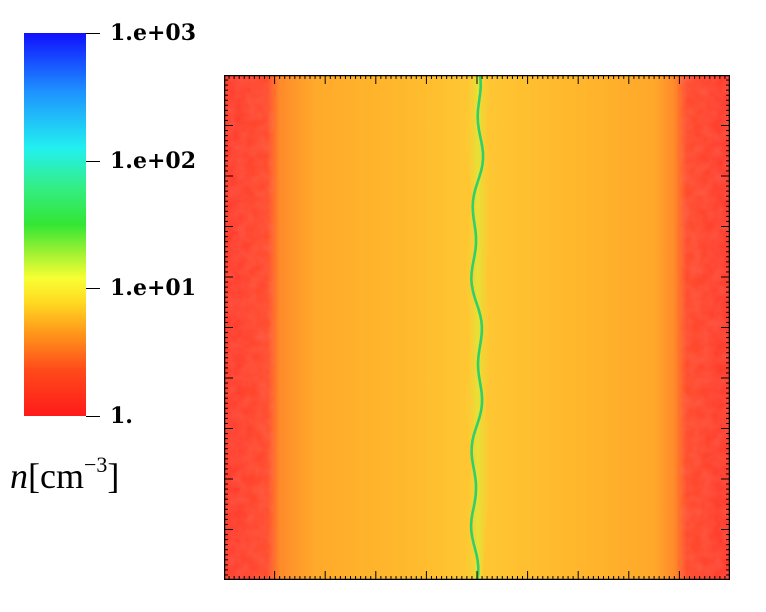 Image resolution: width=766 pixels, height=612 pixels. I want to click on colorbar-tick-label: 1.e+03, so click(153, 33).